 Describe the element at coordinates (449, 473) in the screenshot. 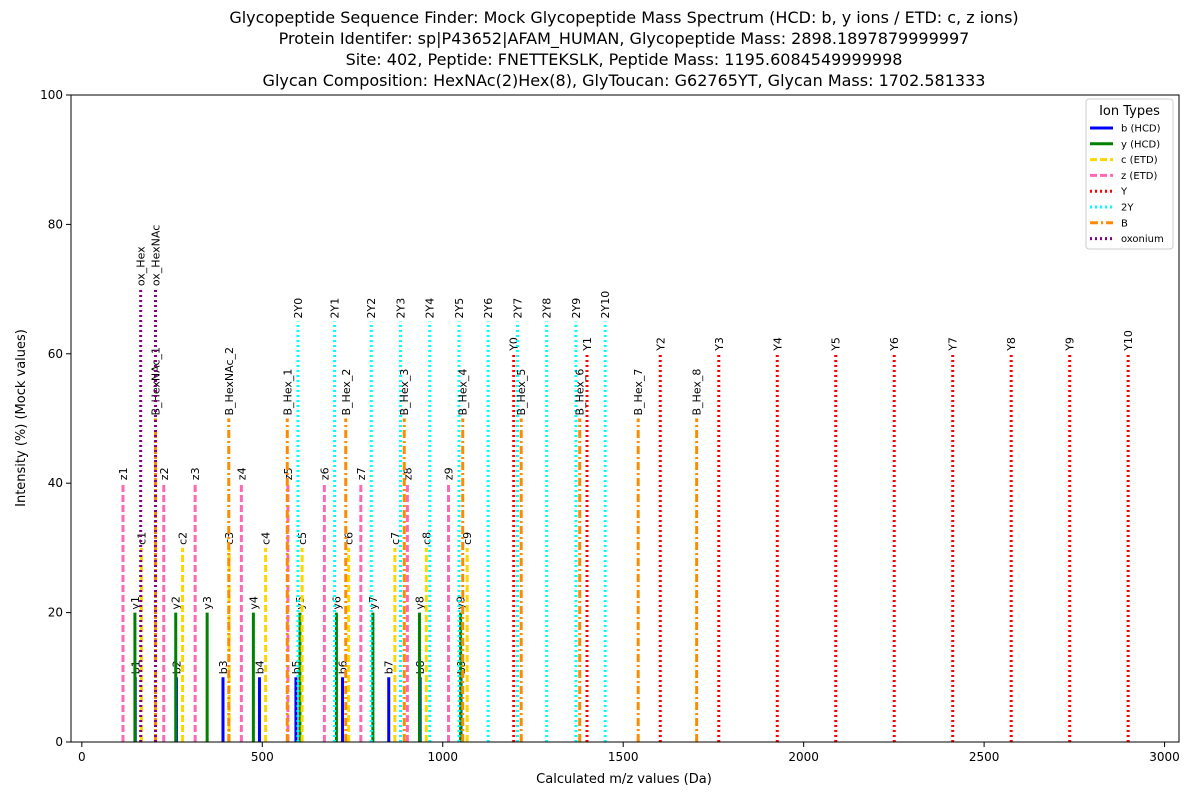

I see `peak-label-z9: z9` at that location.